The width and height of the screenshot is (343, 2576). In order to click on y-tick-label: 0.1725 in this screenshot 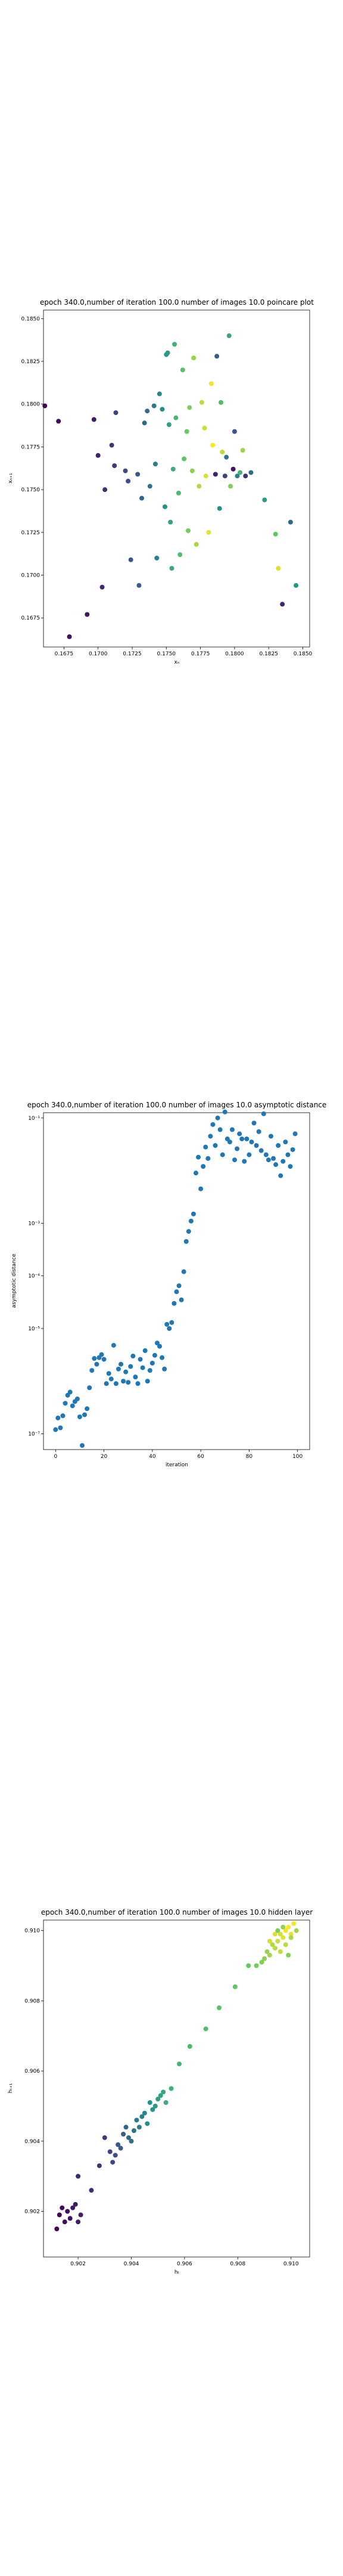, I will do `click(31, 533)`.